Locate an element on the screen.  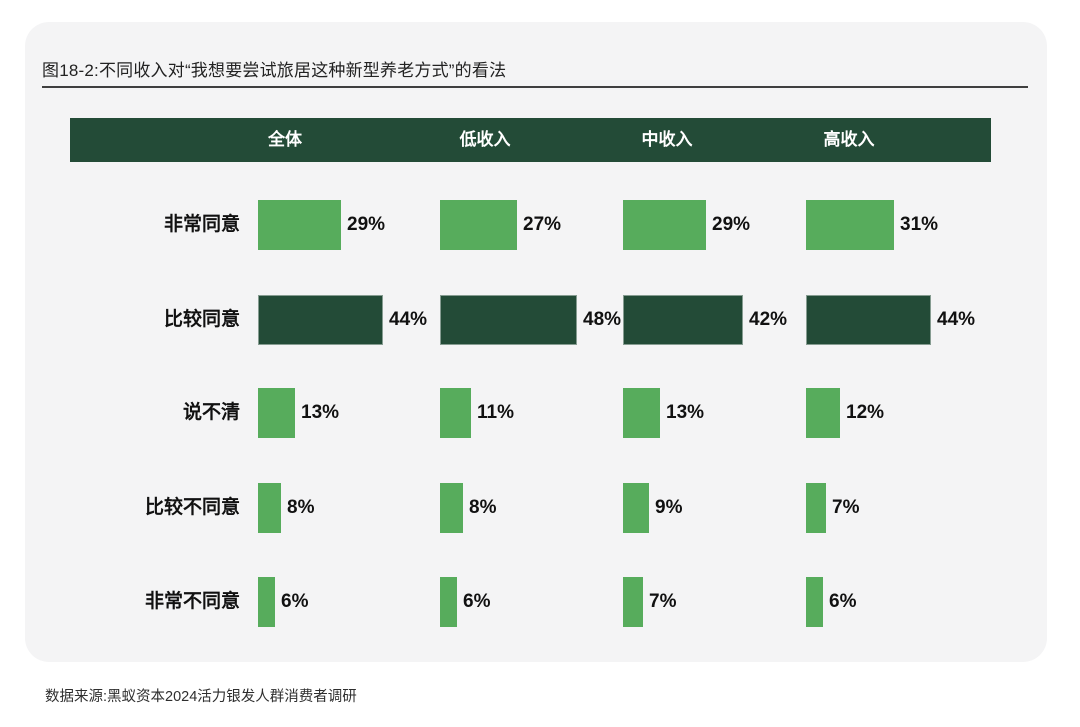
column-header-band: 全体 低收入 中收入 高收入 is located at coordinates (530, 140).